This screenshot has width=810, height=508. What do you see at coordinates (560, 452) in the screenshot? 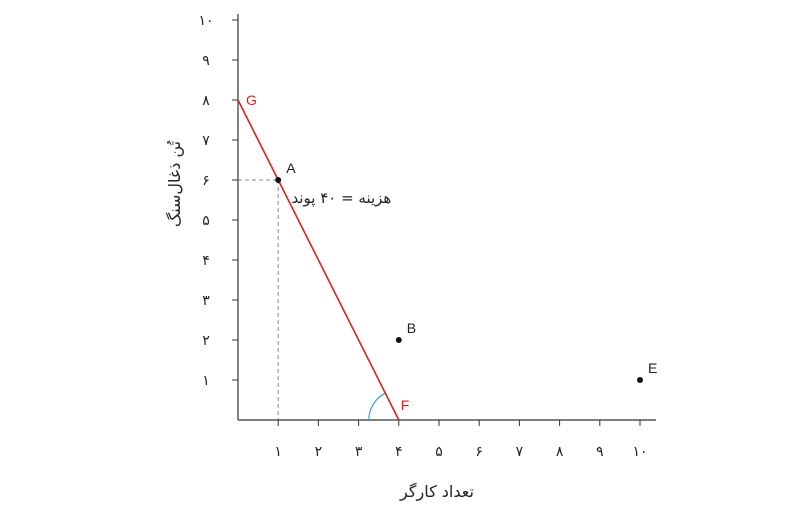
I see `x-tick-label: ۸` at bounding box center [560, 452].